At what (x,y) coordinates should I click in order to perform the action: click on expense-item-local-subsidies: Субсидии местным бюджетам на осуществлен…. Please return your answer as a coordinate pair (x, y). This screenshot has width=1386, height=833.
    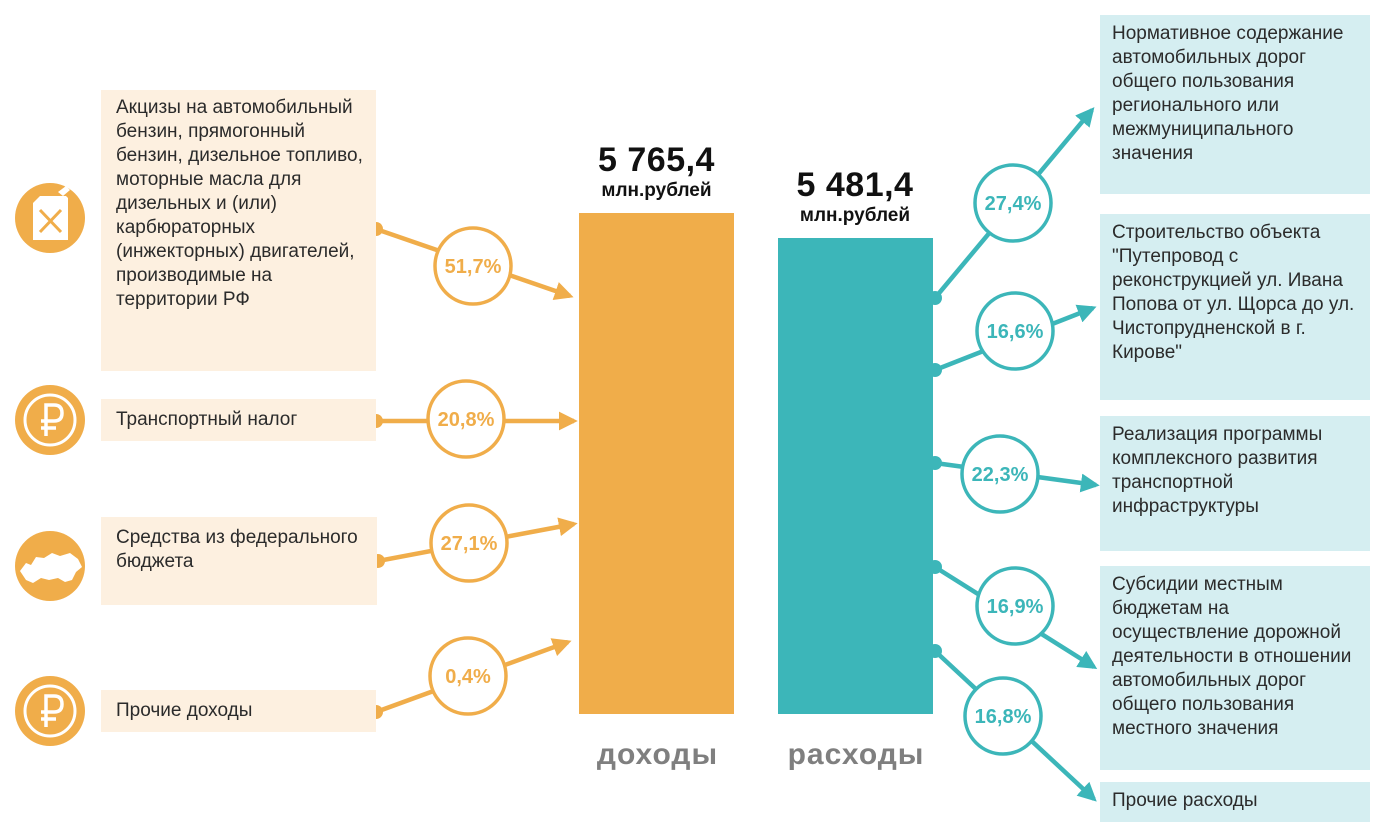
    Looking at the image, I should click on (1235, 668).